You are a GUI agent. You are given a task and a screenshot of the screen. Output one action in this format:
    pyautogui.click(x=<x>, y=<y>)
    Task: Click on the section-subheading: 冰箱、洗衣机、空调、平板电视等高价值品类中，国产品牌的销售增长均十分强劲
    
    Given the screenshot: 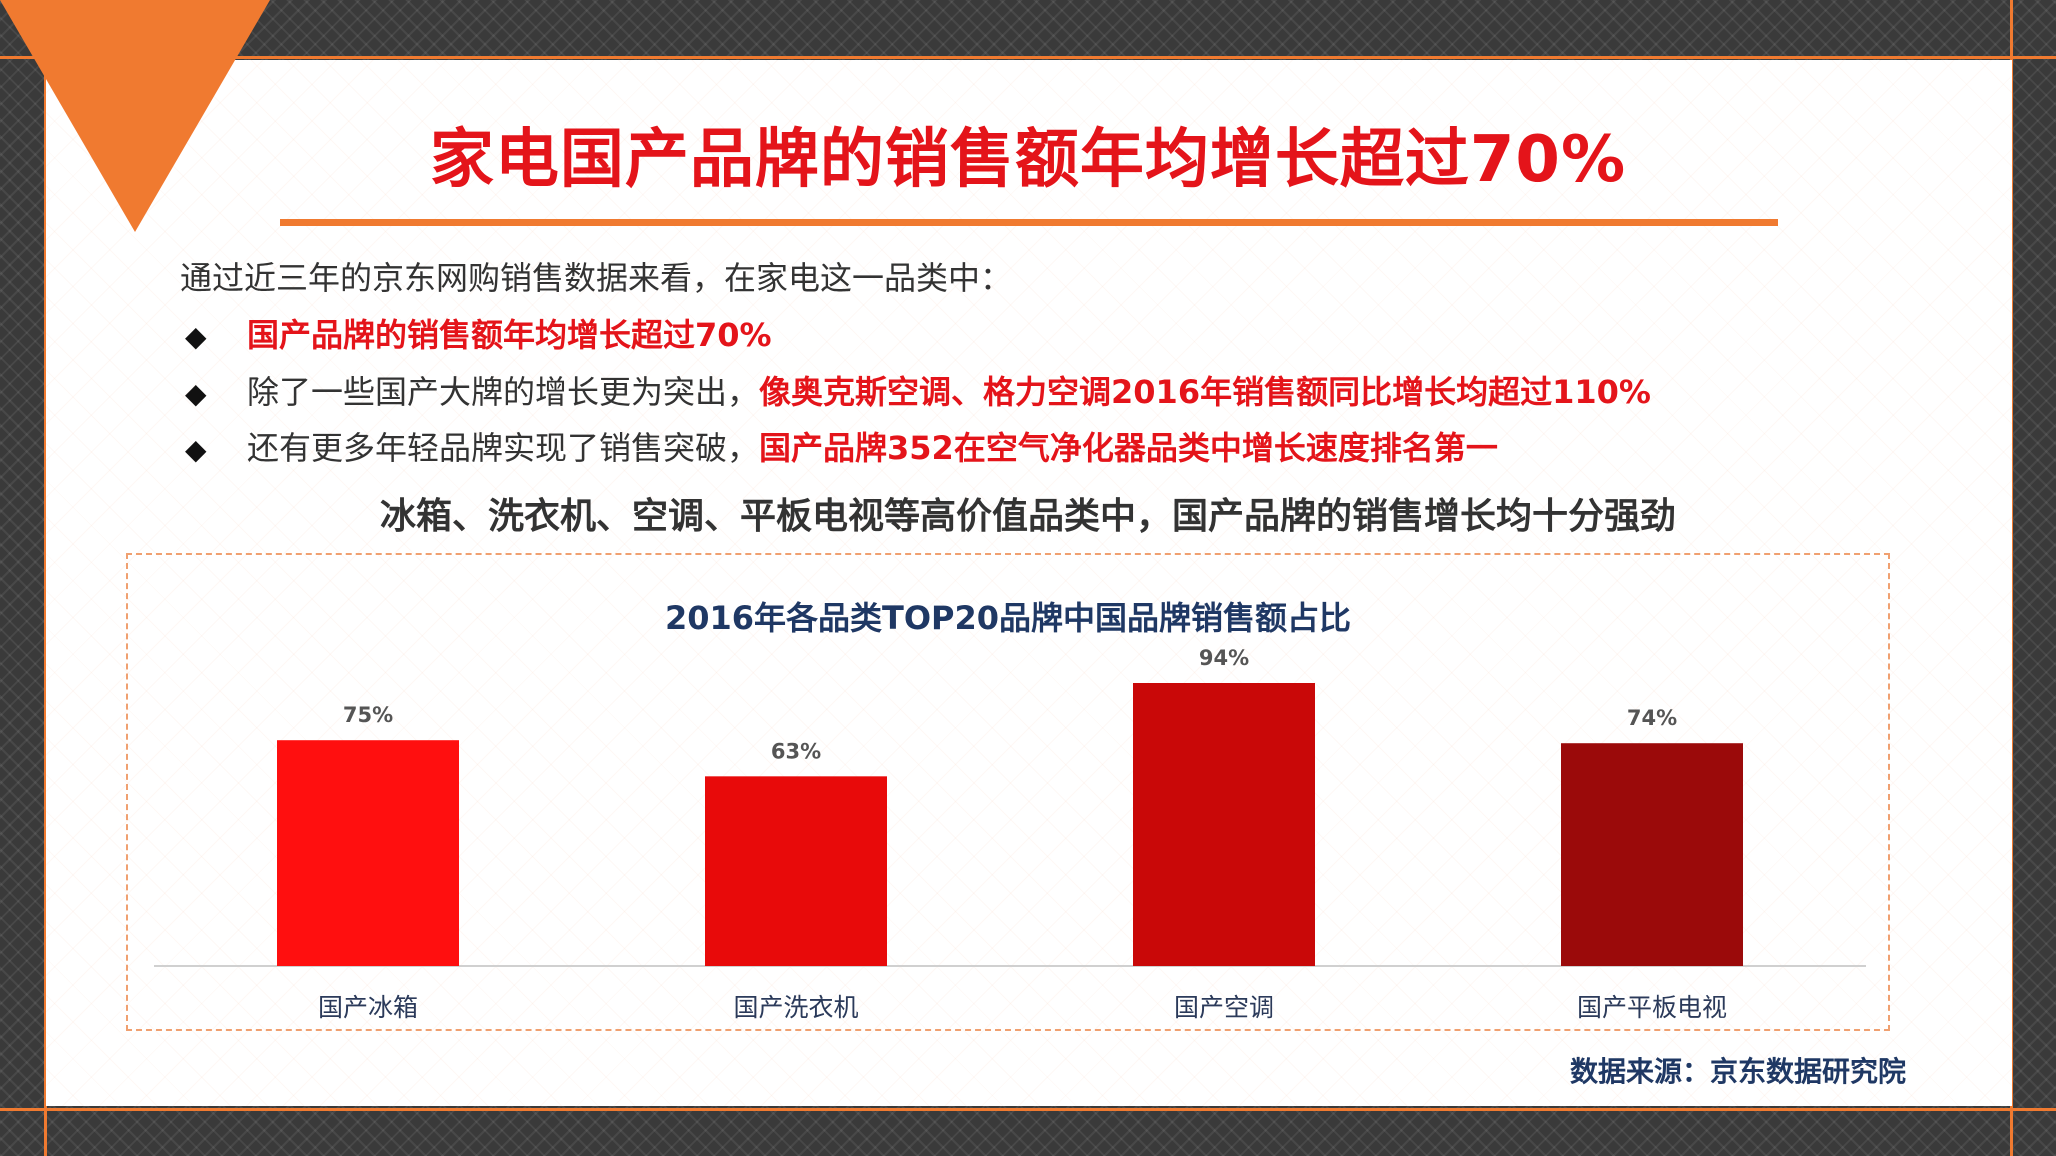 What is the action you would take?
    pyautogui.click(x=1027, y=516)
    